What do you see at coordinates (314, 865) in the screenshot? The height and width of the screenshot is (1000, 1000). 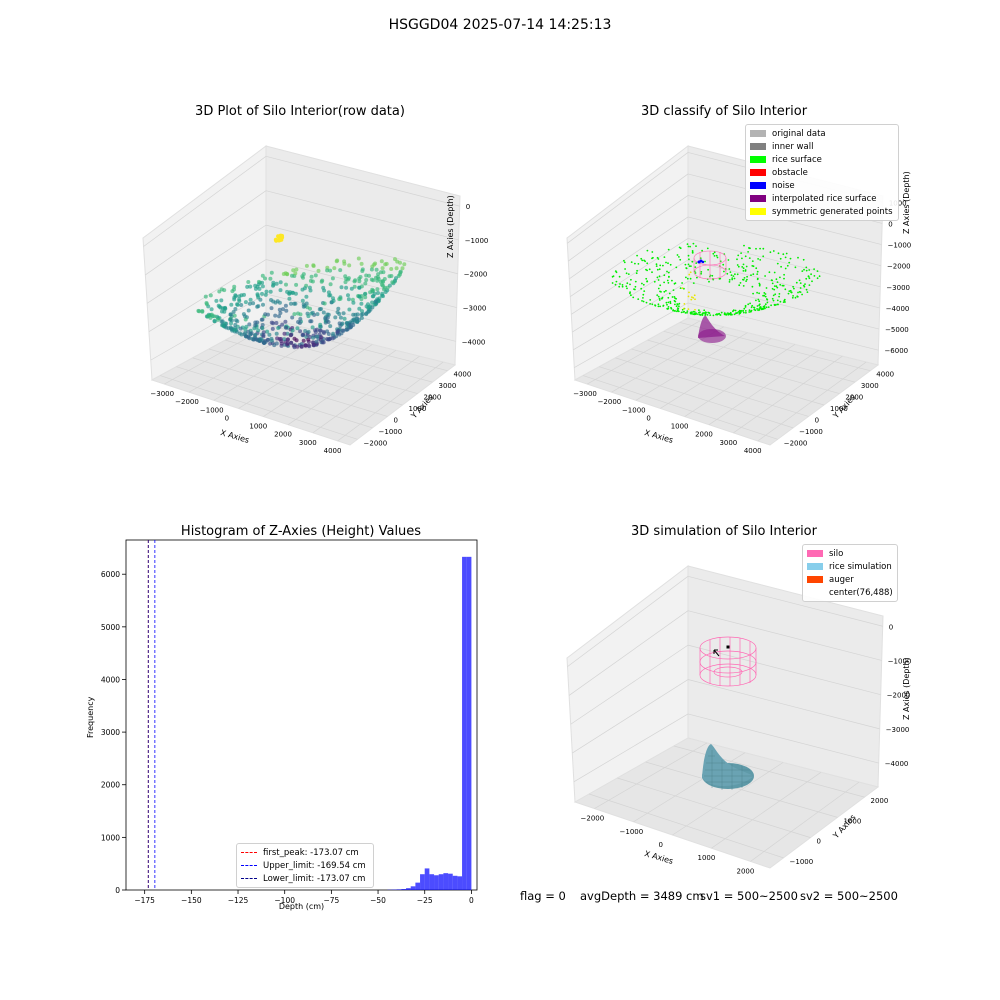 I see `histogram-legend-label: Upper_limit: -169.54 cm` at bounding box center [314, 865].